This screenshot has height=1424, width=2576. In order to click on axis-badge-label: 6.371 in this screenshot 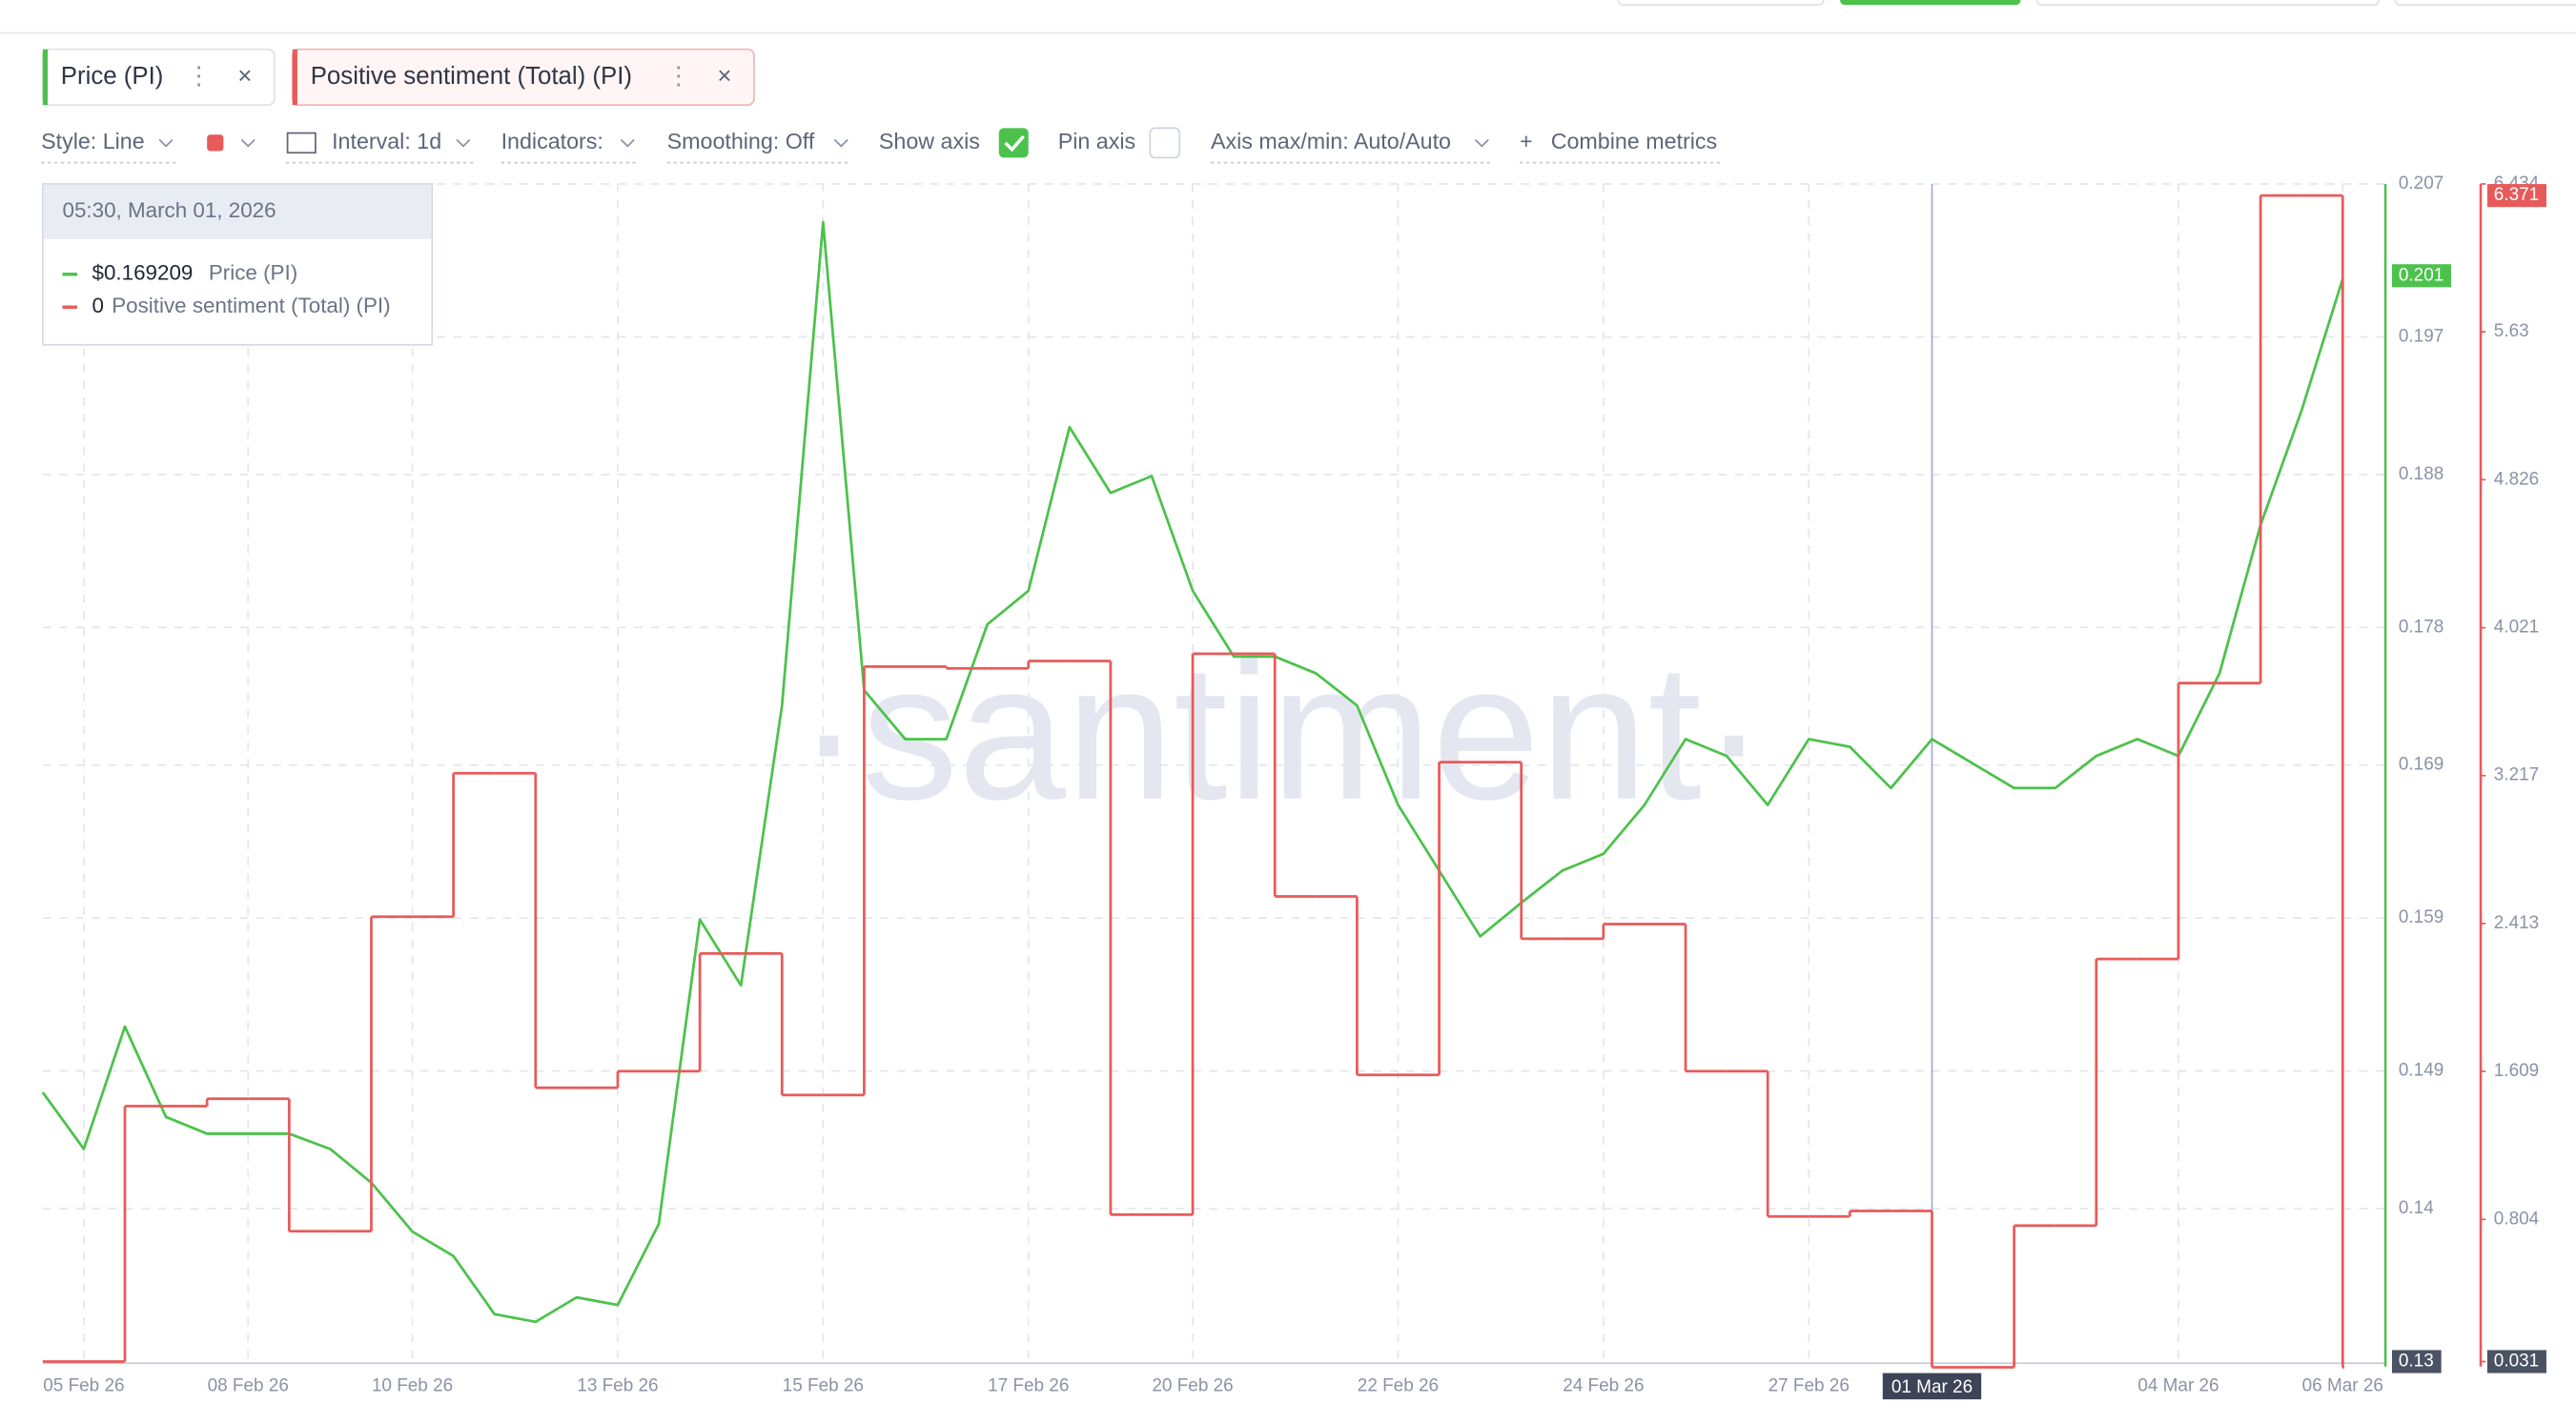, I will do `click(2517, 195)`.